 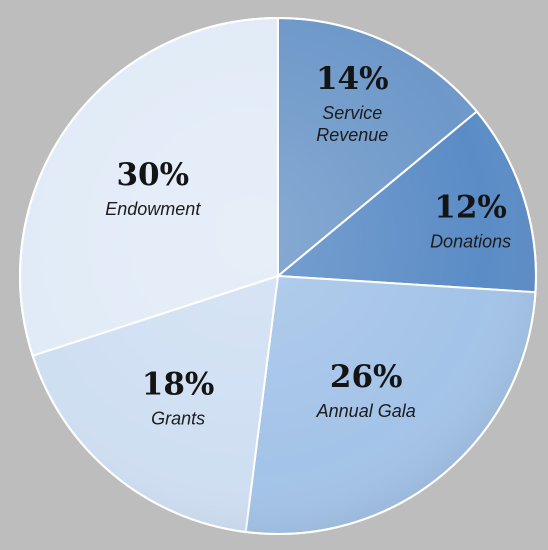 I want to click on value-label-service-revenue: 14%, so click(x=352, y=79).